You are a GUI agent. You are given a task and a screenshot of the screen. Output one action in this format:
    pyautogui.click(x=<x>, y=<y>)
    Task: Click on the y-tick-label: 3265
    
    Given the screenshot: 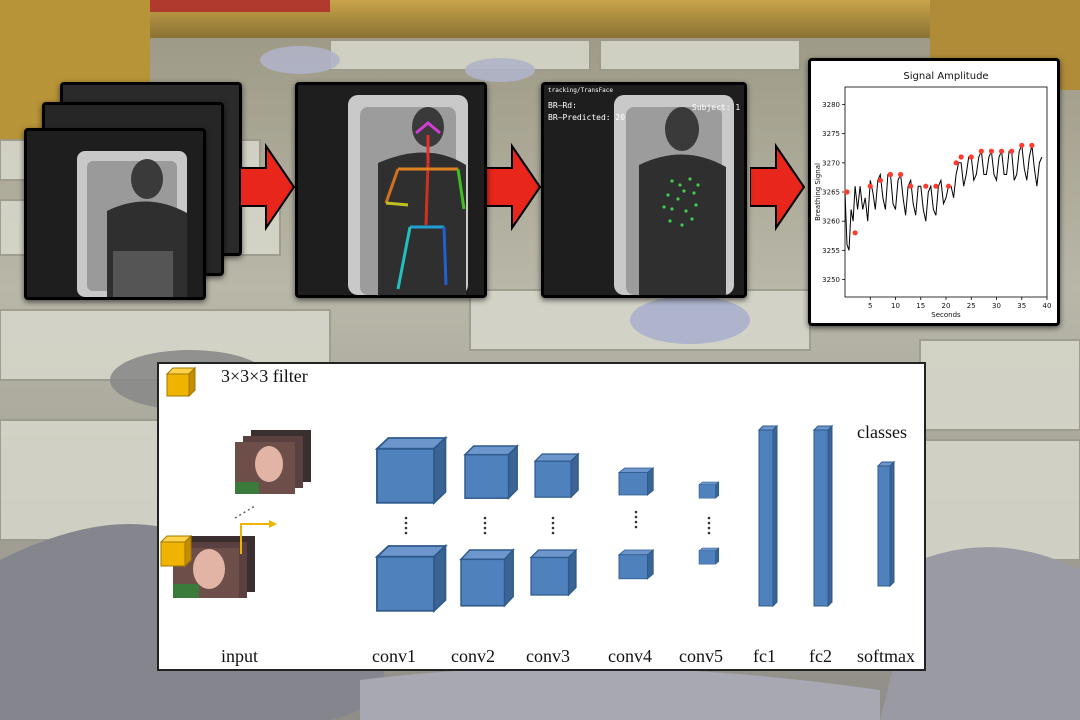 What is the action you would take?
    pyautogui.click(x=831, y=193)
    